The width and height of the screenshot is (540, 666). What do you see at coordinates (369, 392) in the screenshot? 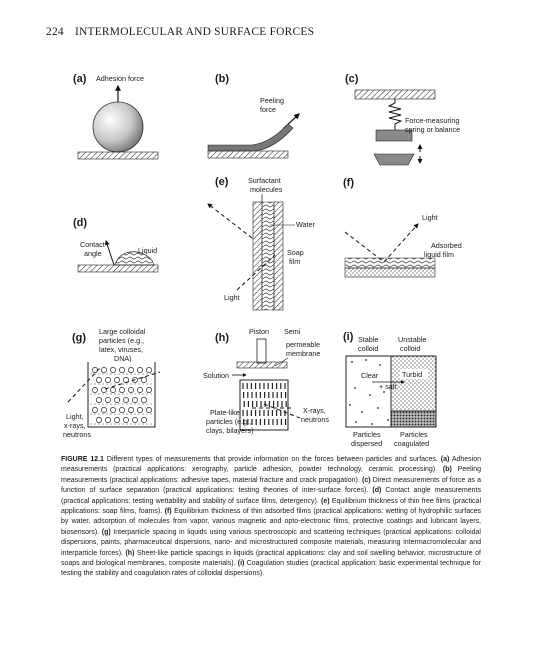
I see `dispersed-particles` at bounding box center [369, 392].